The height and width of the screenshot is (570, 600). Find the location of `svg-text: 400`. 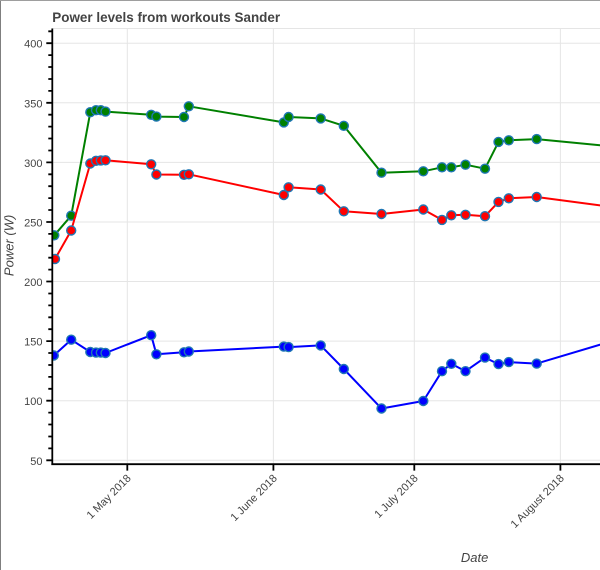

svg-text: 400 is located at coordinates (33, 45).